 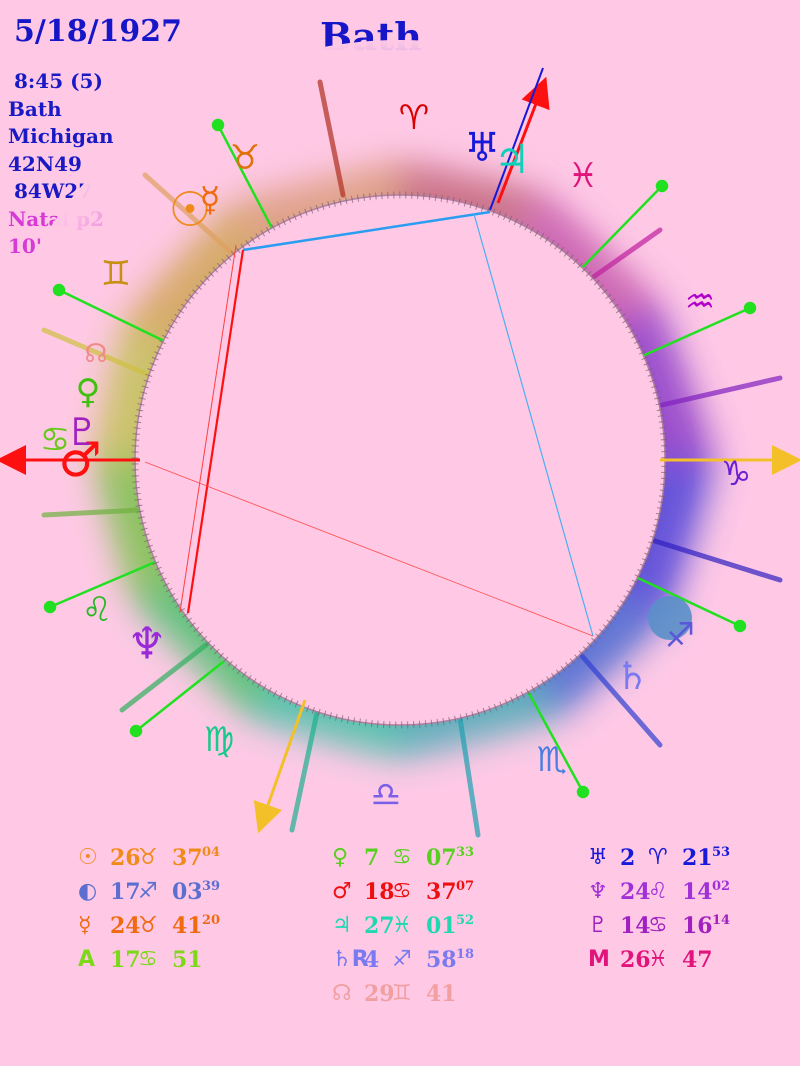 I want to click on position-minutes: 14, so click(x=697, y=892).